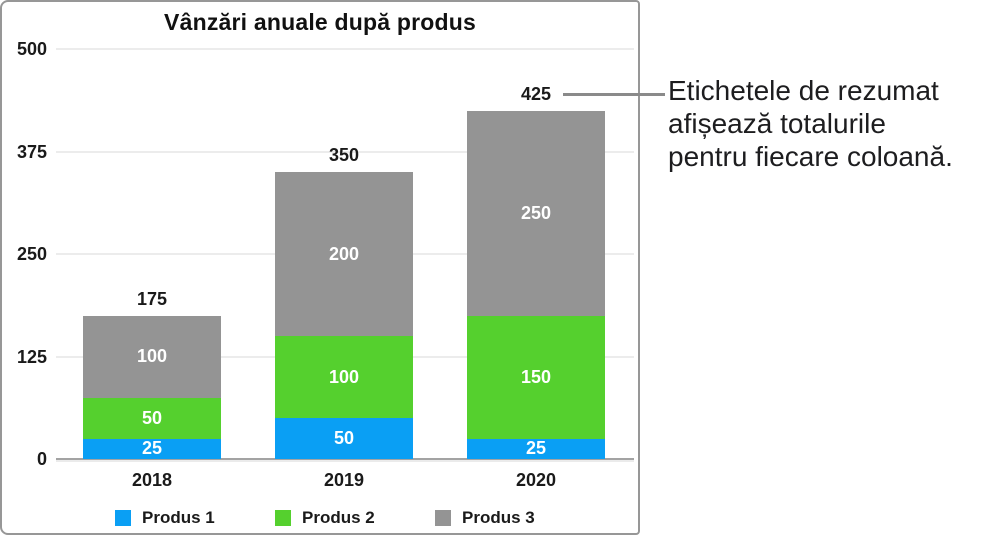  Describe the element at coordinates (152, 480) in the screenshot. I see `x-tick-label: 2018` at that location.